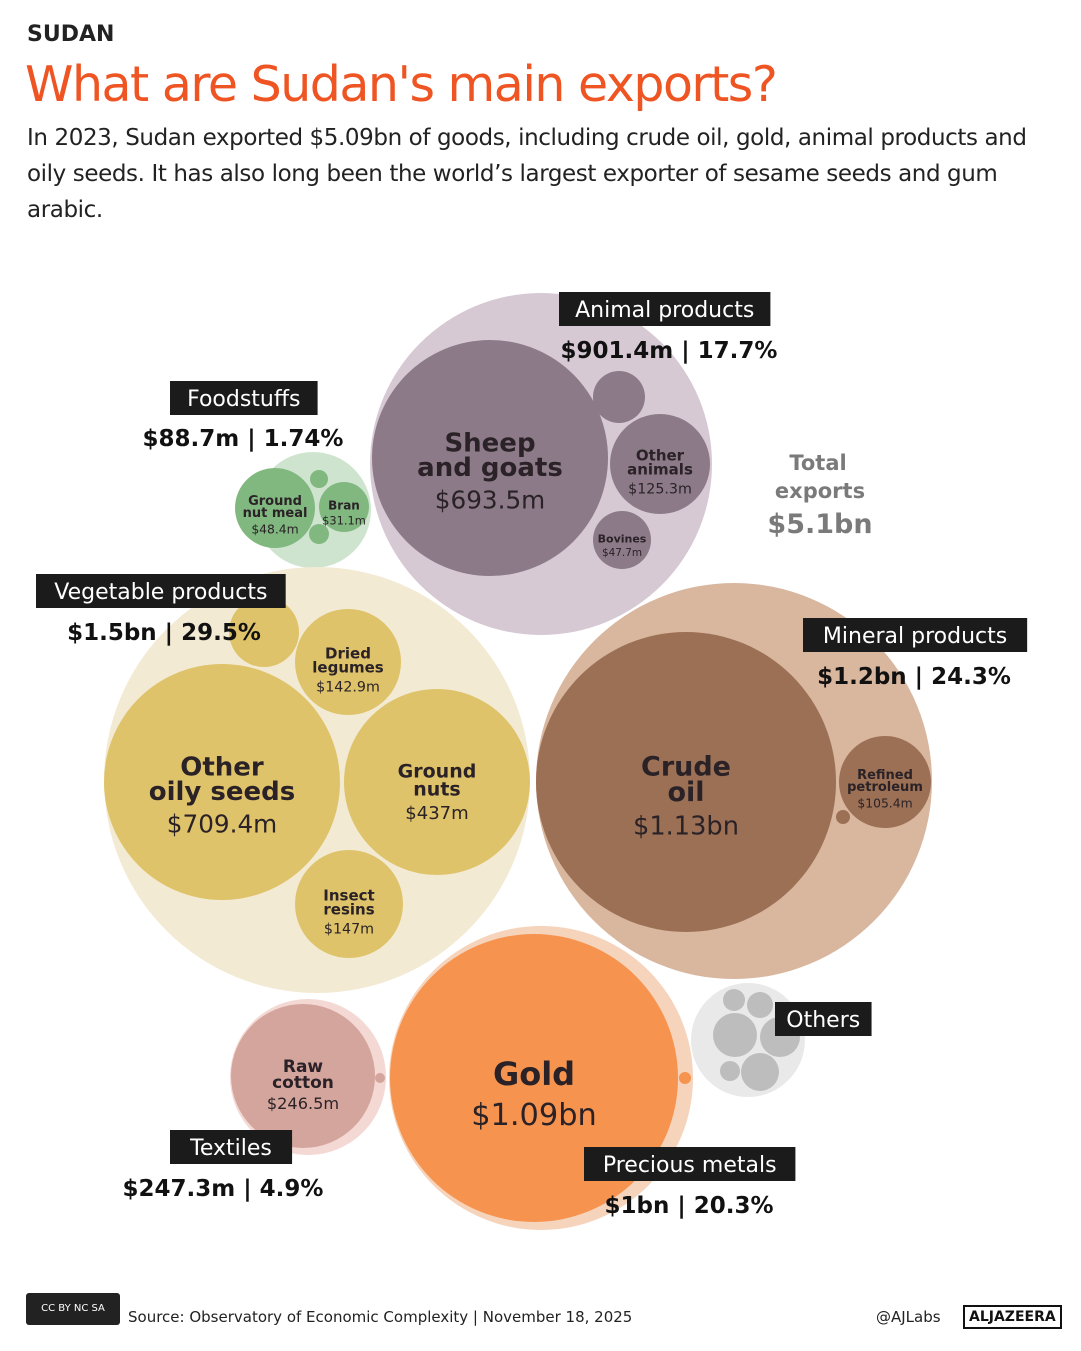 This screenshot has height=1351, width=1081. I want to click on item-name: Gold, so click(534, 1074).